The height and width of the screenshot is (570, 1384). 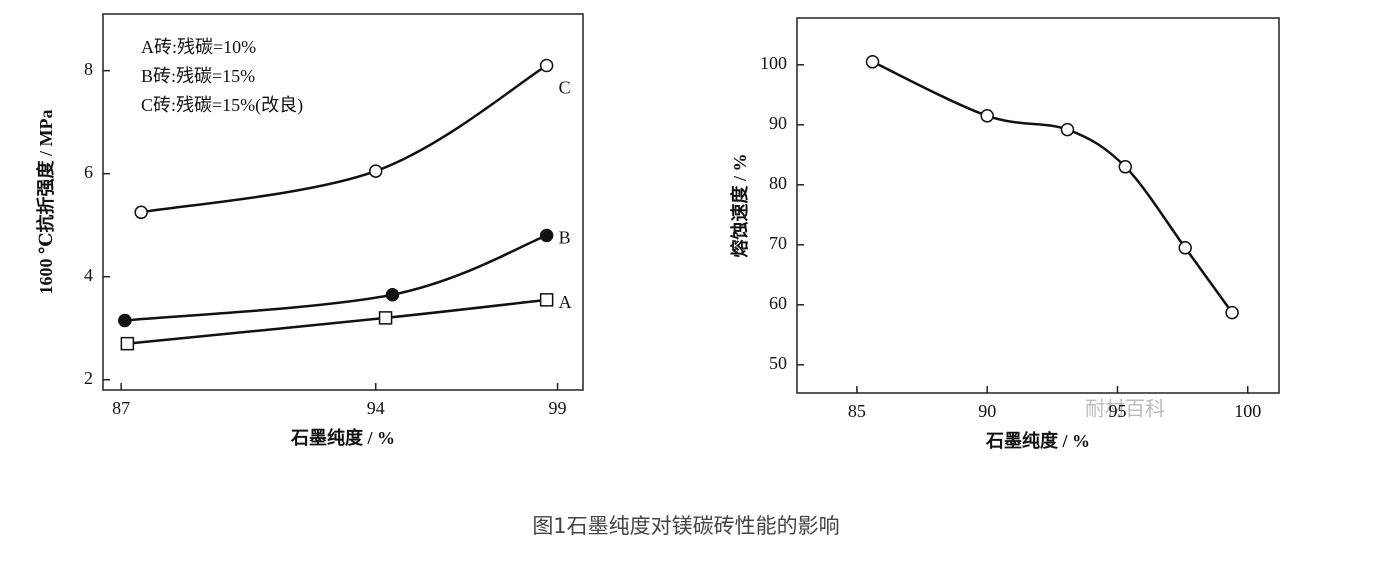 I want to click on x-tick-label: 87, so click(x=121, y=408).